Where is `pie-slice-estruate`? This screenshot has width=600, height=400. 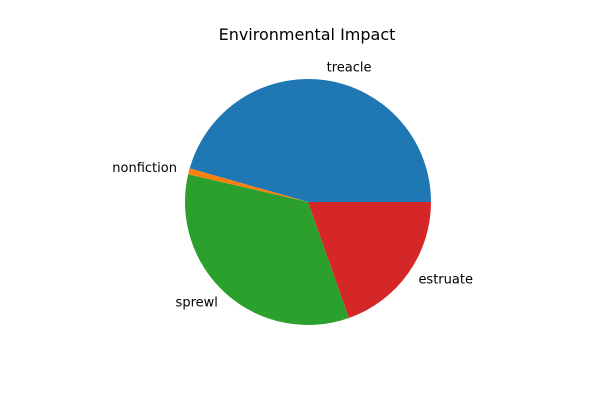 pie-slice-estruate is located at coordinates (369, 260).